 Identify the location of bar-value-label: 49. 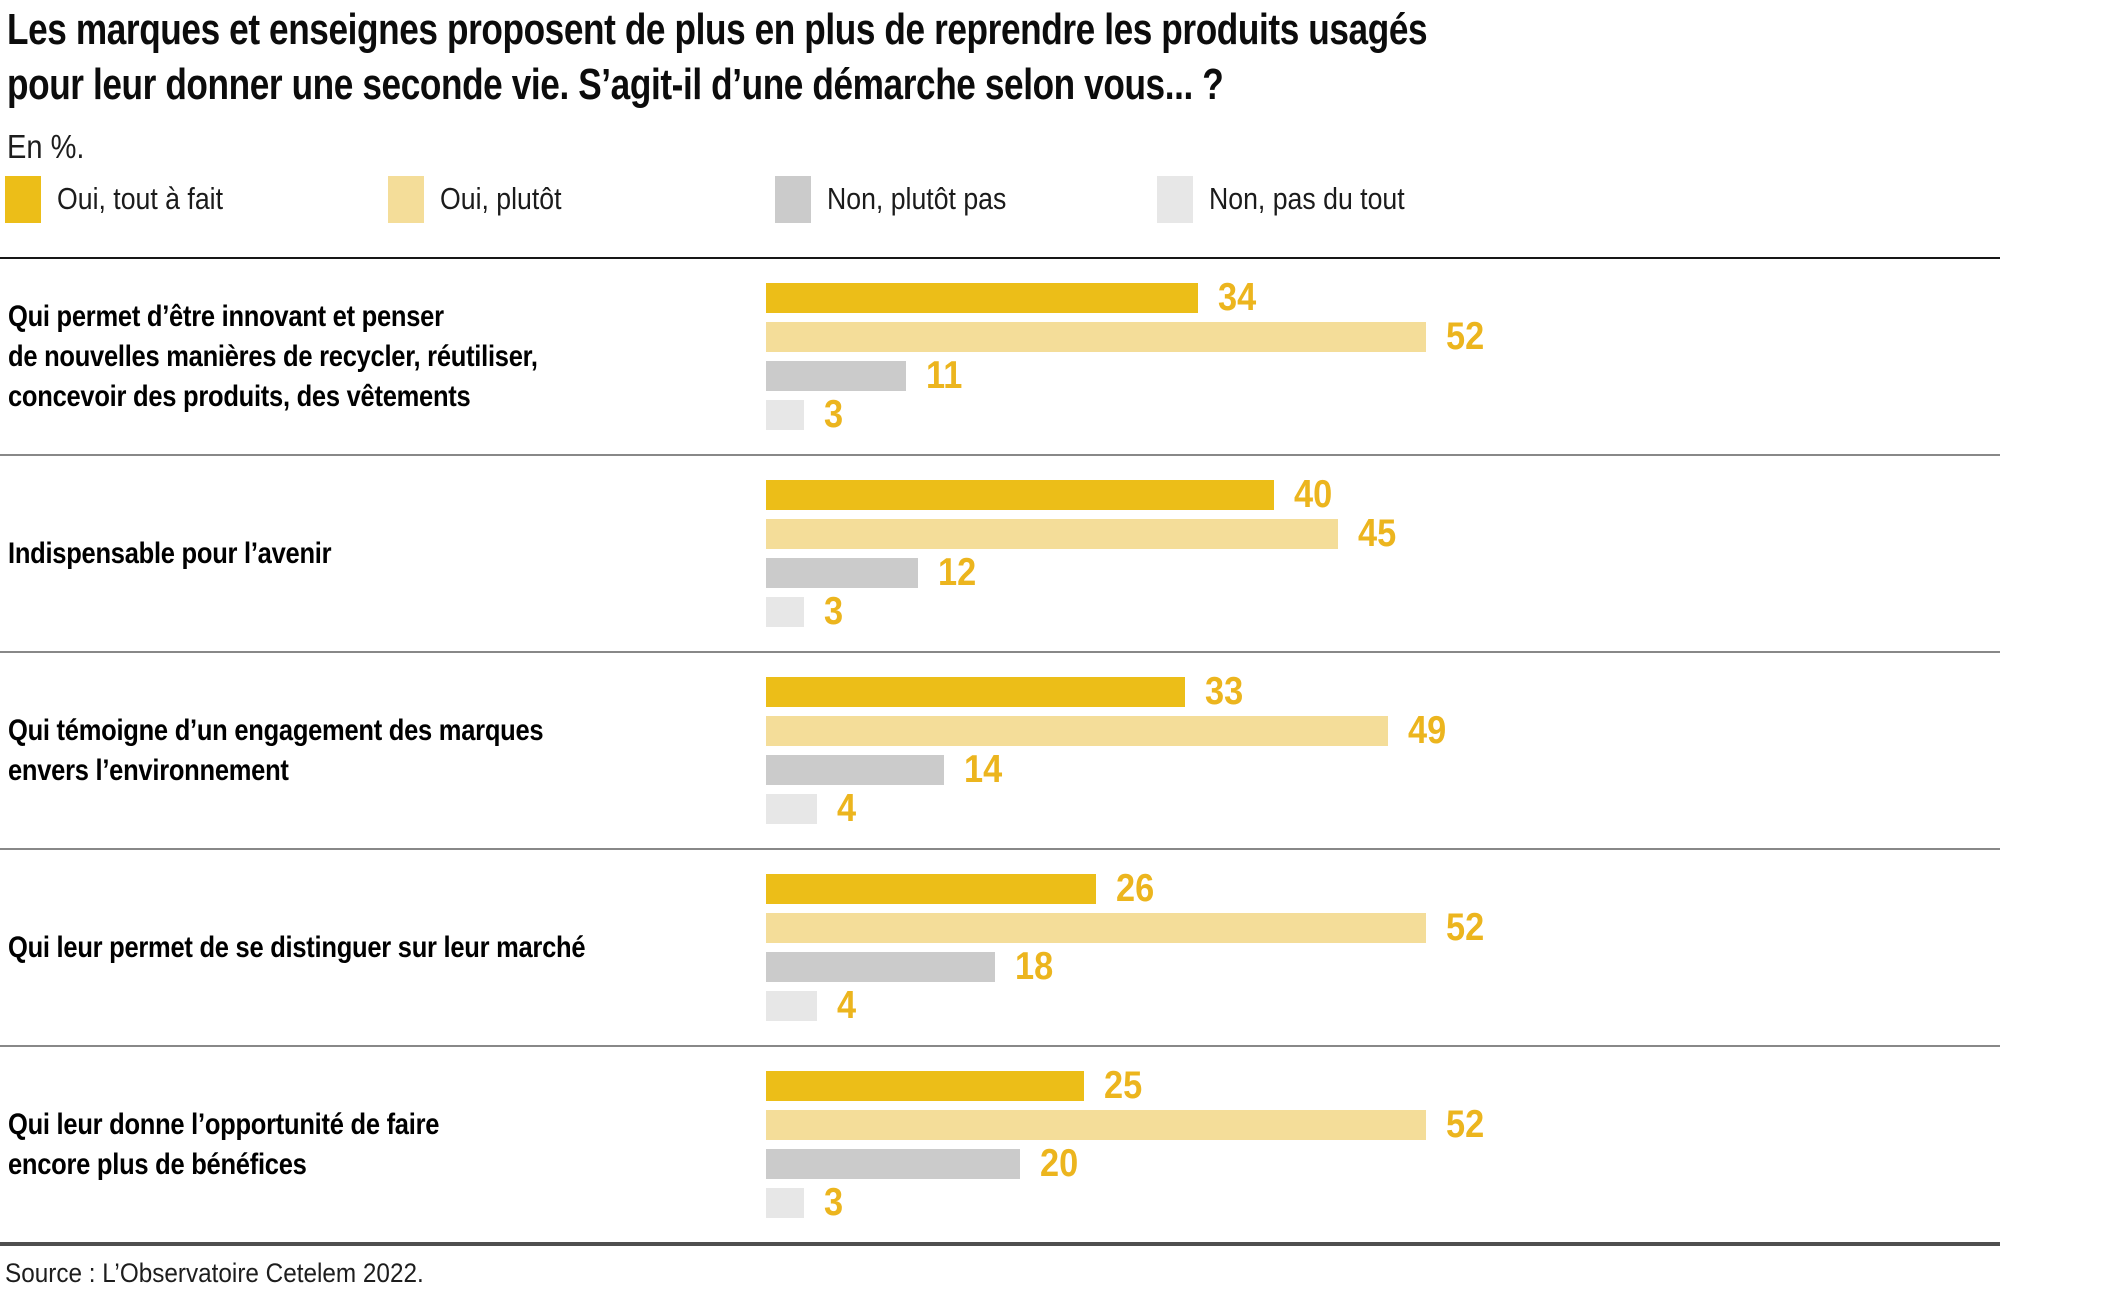
(1427, 730).